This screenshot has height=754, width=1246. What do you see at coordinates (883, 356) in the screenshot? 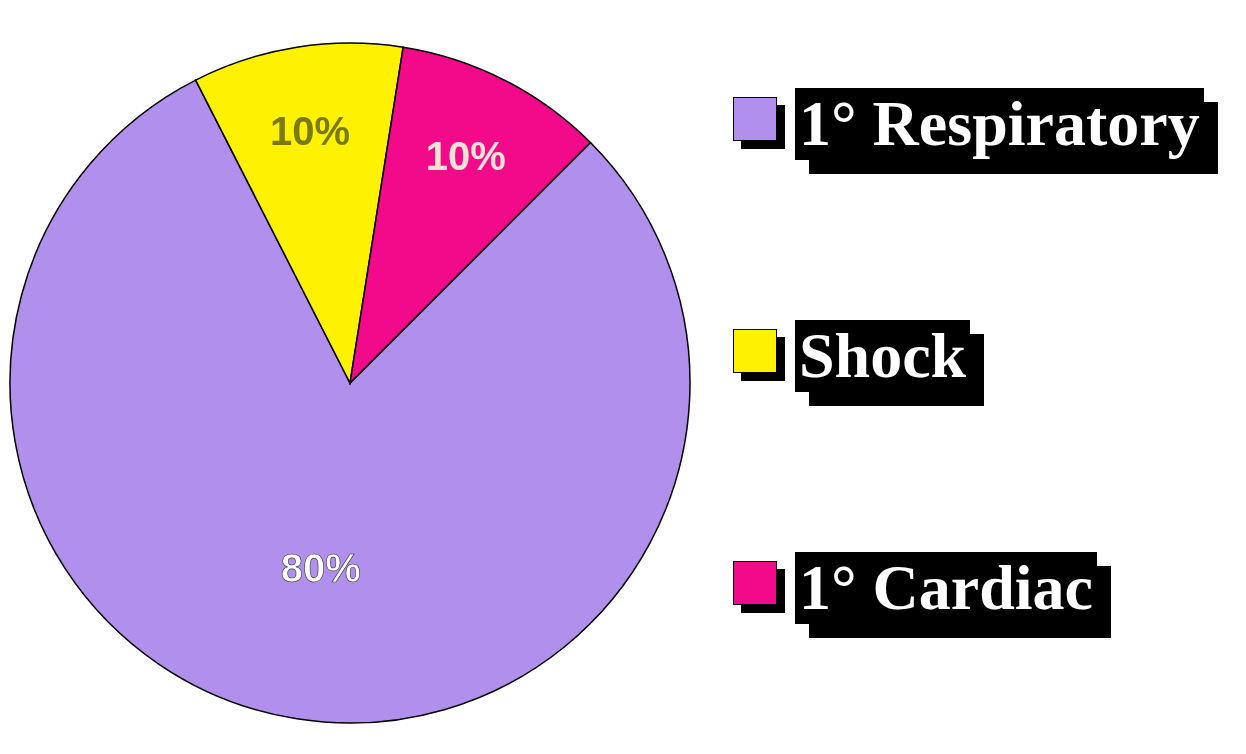
I see `legend-label: Shock` at bounding box center [883, 356].